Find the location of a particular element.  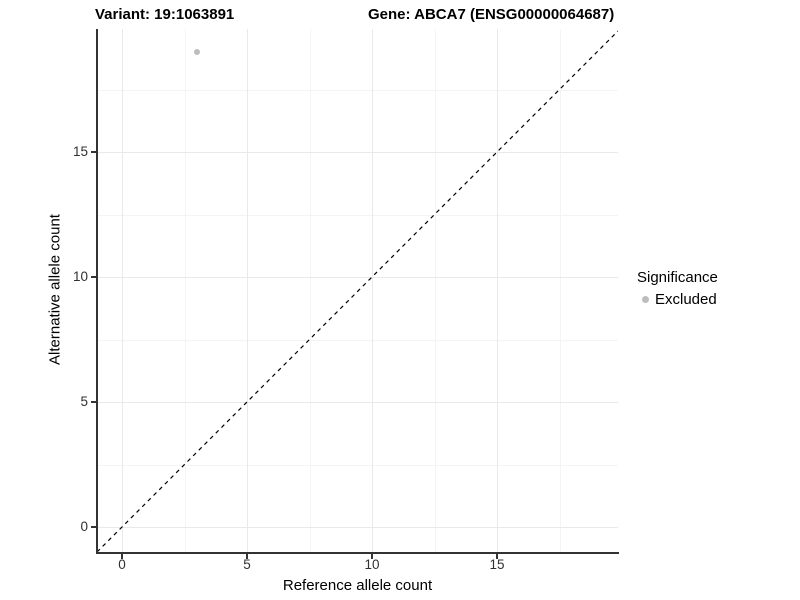

y-tick-label: 10 is located at coordinates (80, 276).